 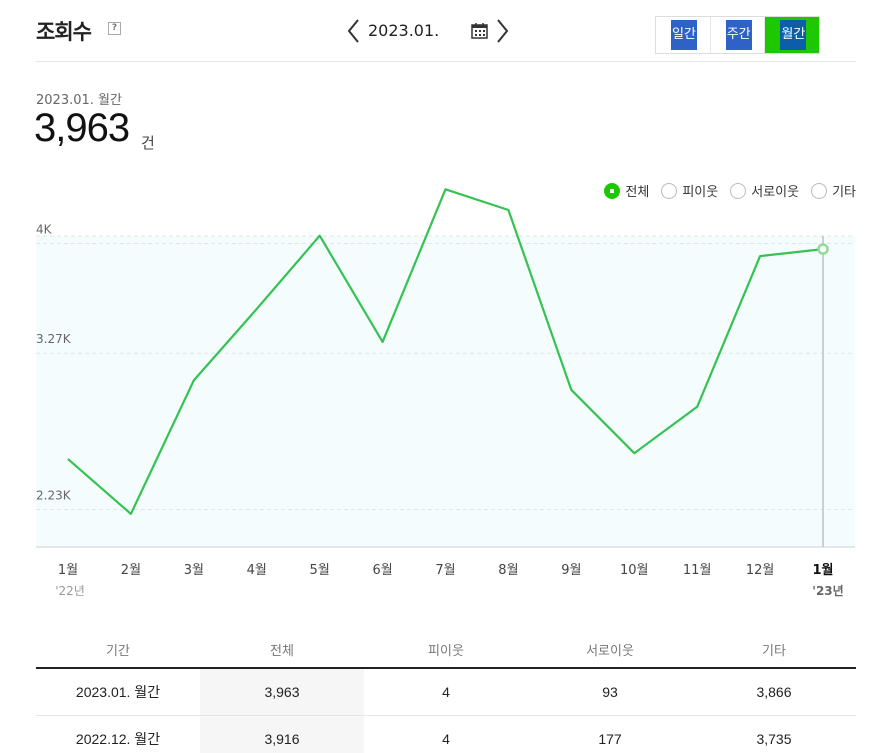 I want to click on column-header: 기간, so click(x=118, y=651).